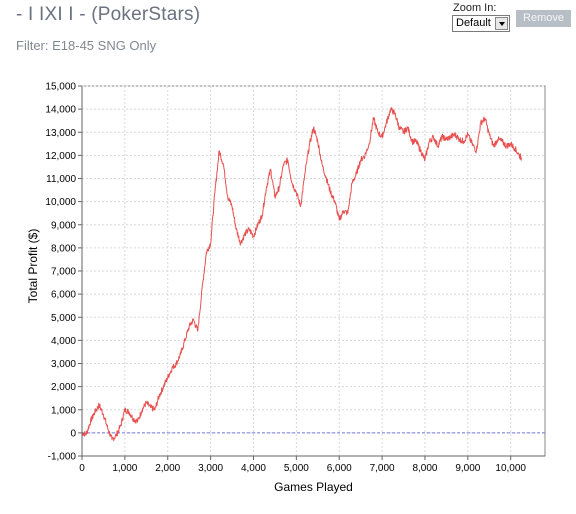  What do you see at coordinates (60, 87) in the screenshot?
I see `y-tick-label: 15,000` at bounding box center [60, 87].